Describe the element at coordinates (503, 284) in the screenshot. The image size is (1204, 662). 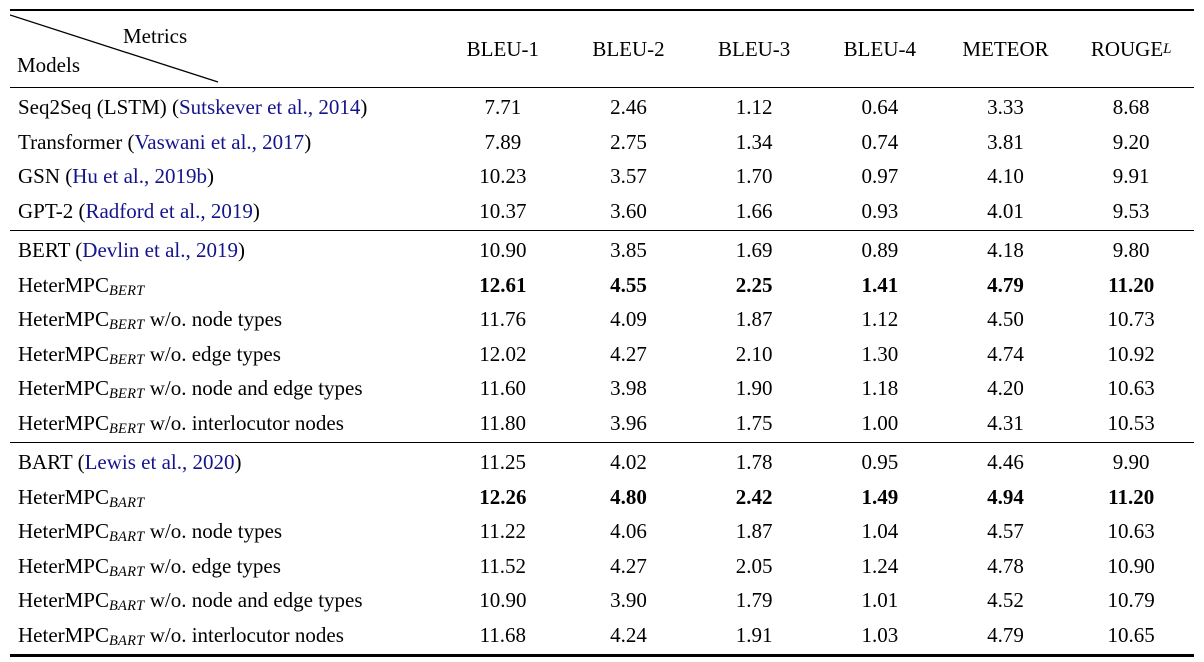
I see `metric-value: 12.61` at that location.